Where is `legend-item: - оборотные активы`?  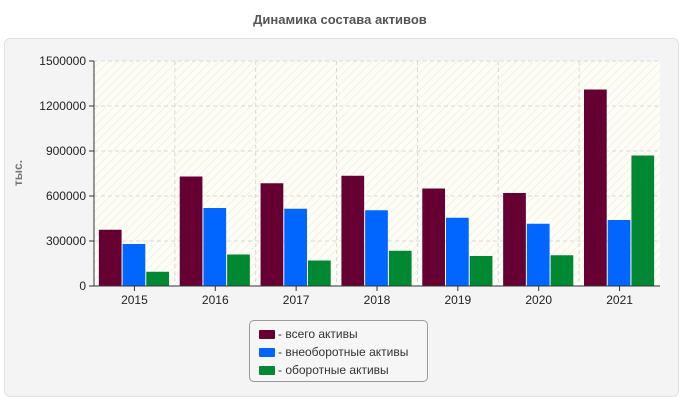
legend-item: - оборотные активы is located at coordinates (338, 370).